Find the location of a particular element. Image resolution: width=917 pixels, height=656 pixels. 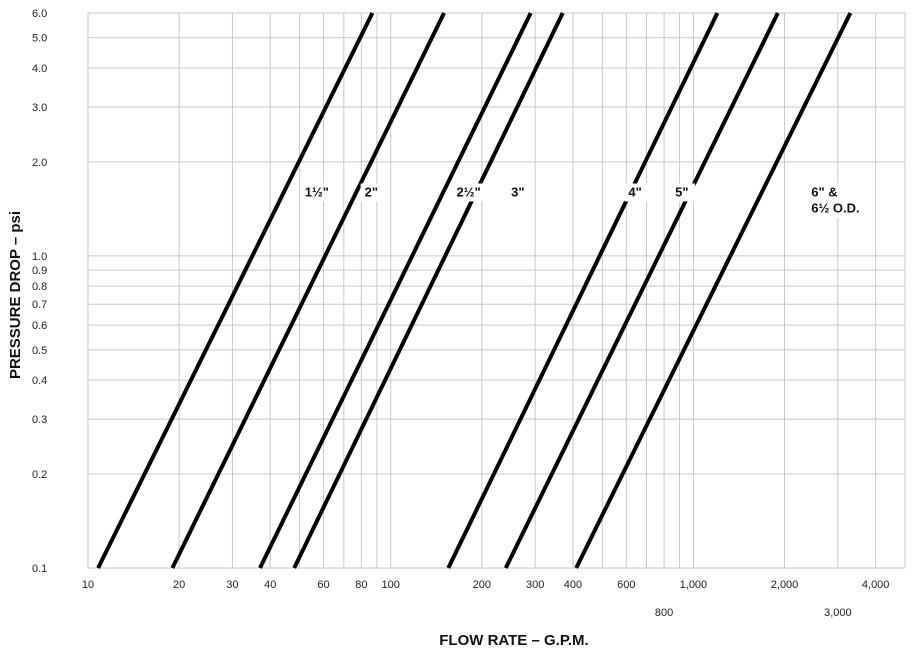

series-label: 2" is located at coordinates (371, 191).